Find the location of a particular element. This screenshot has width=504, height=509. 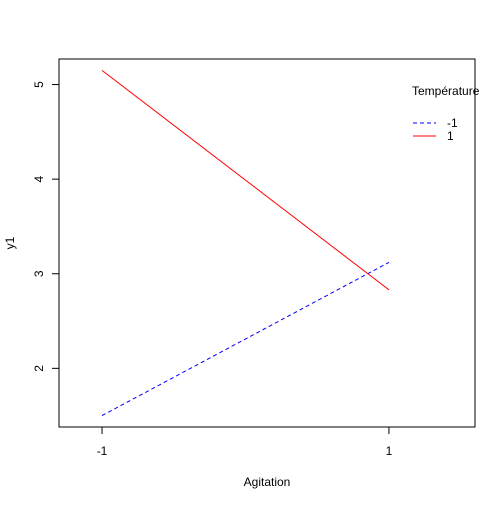

x-axis: -1 1 is located at coordinates (245, 442).